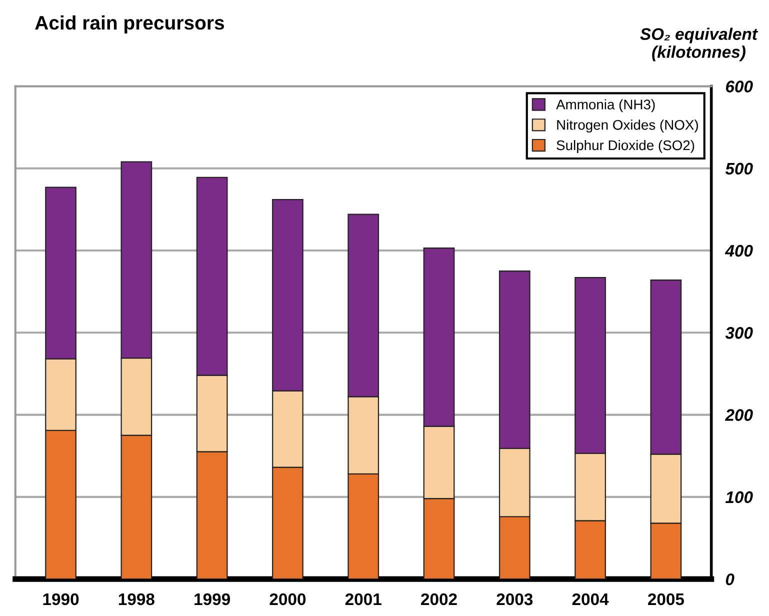 This screenshot has width=769, height=616. I want to click on y-tick-label: 500, so click(739, 168).